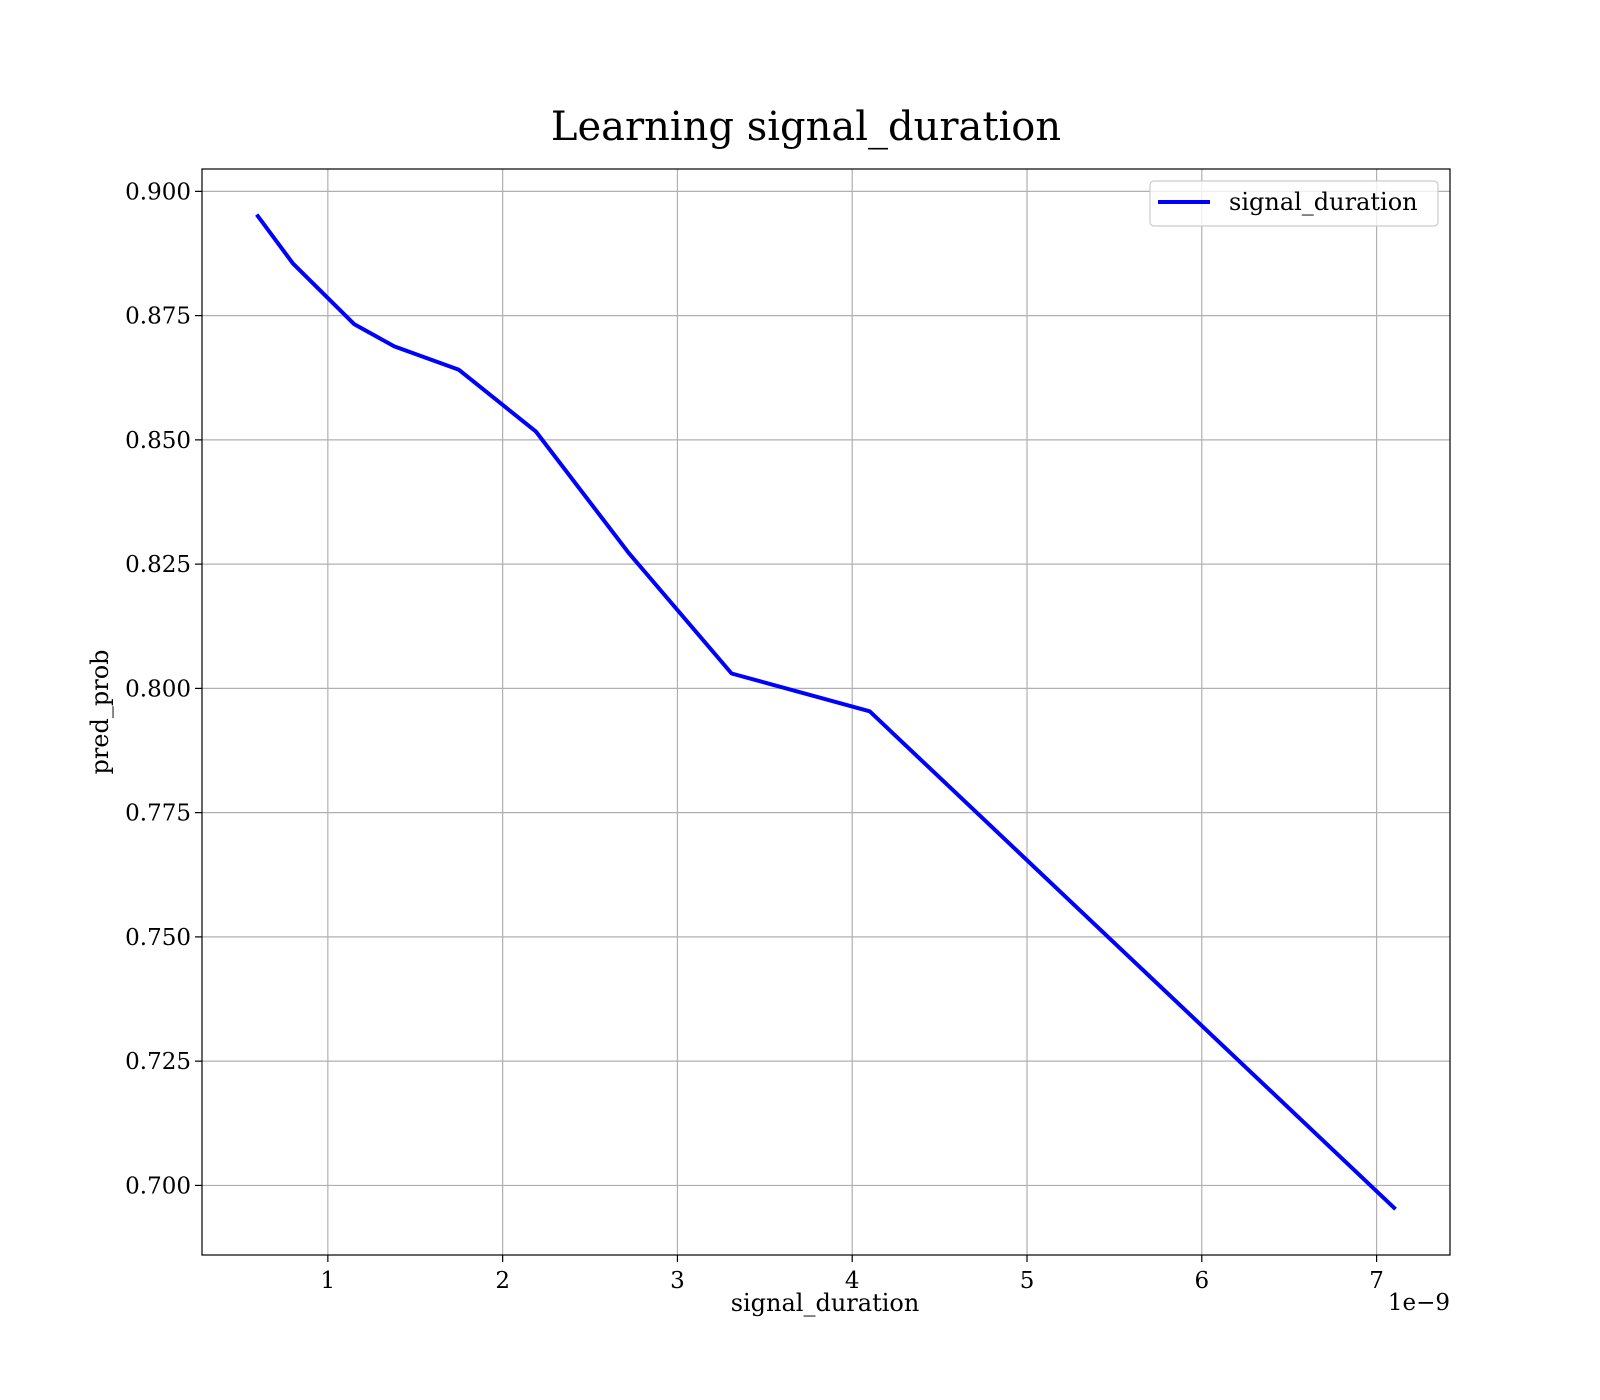 The width and height of the screenshot is (1600, 1400). I want to click on y-axis-label: pred_prob, so click(100, 711).